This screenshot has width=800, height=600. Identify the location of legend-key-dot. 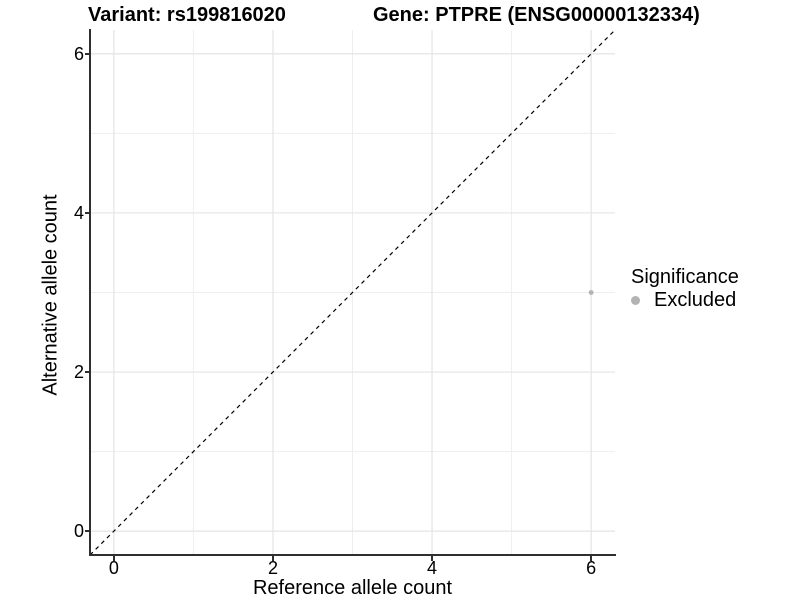
(635, 300).